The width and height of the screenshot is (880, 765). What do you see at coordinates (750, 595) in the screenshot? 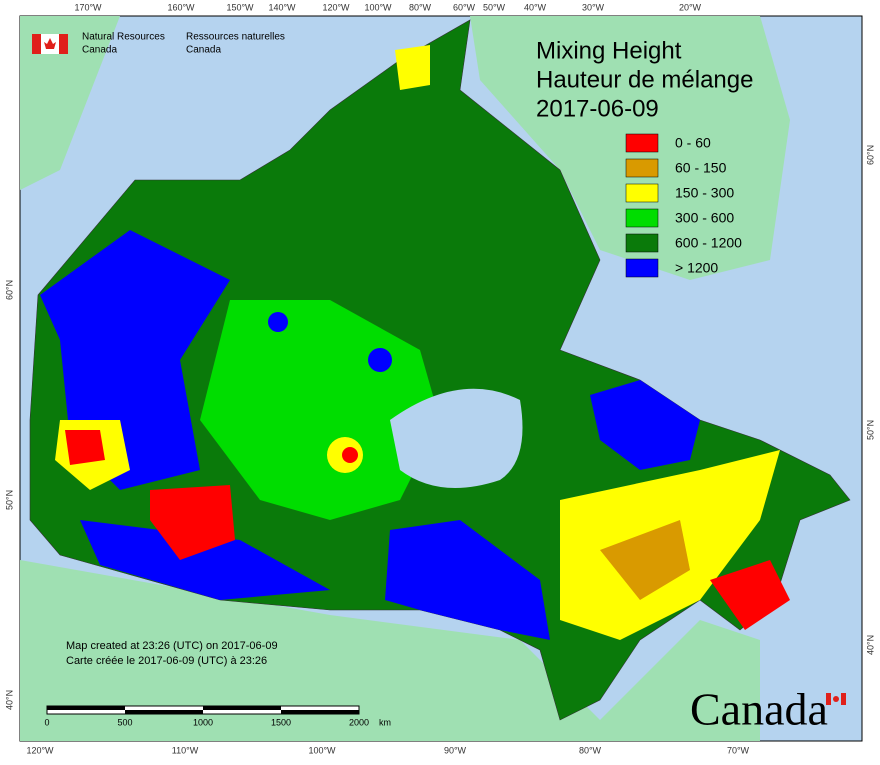
I see `zone-0-60-maritimes` at bounding box center [750, 595].